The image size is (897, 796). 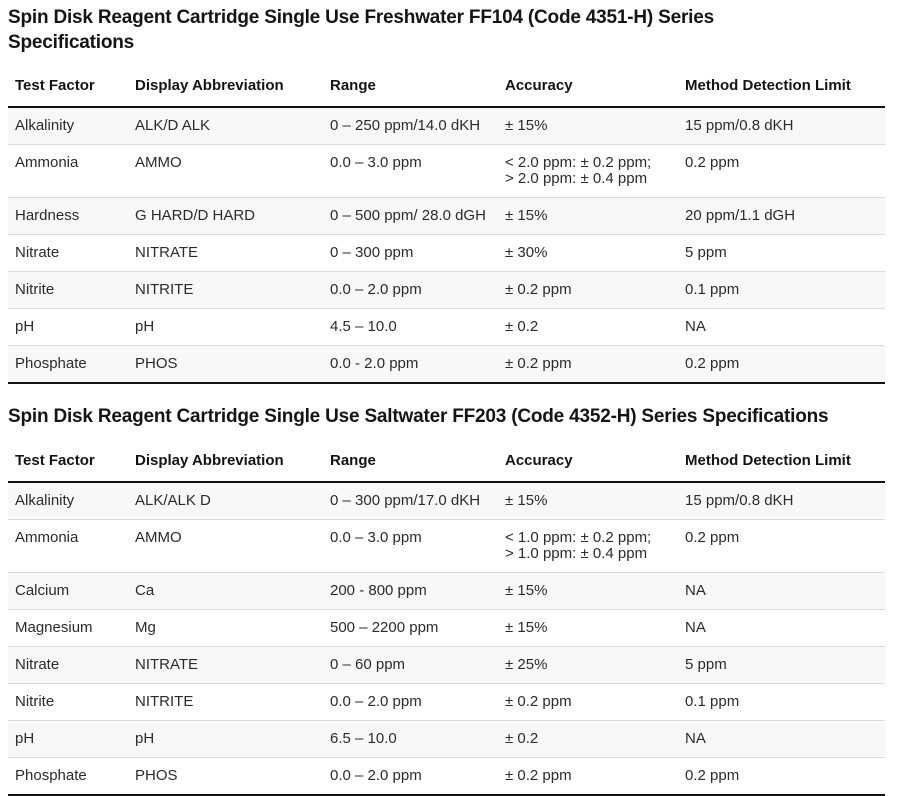 What do you see at coordinates (225, 591) in the screenshot?
I see `cell-display-abbreviation: Ca` at bounding box center [225, 591].